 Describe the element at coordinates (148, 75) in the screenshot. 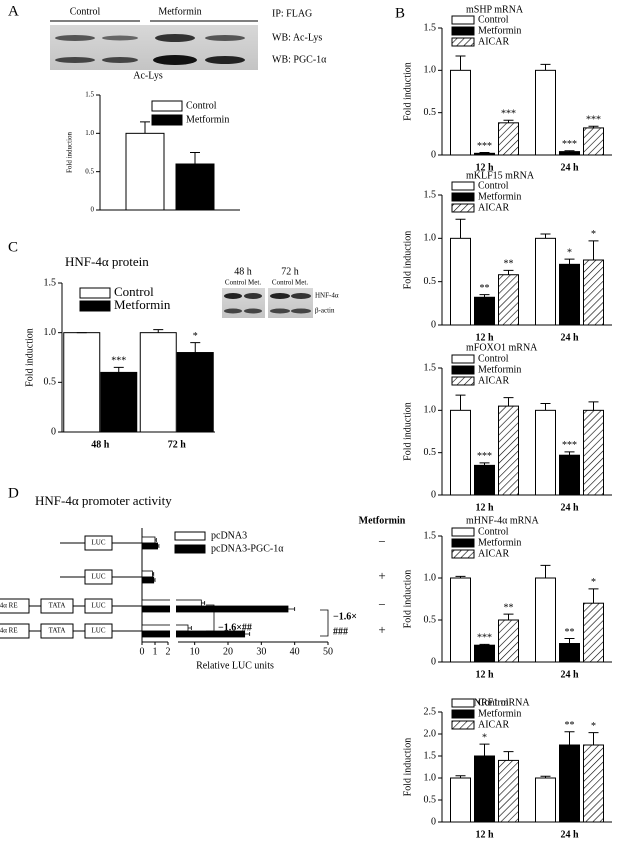

I see `chart-title: Ac-Lys` at that location.